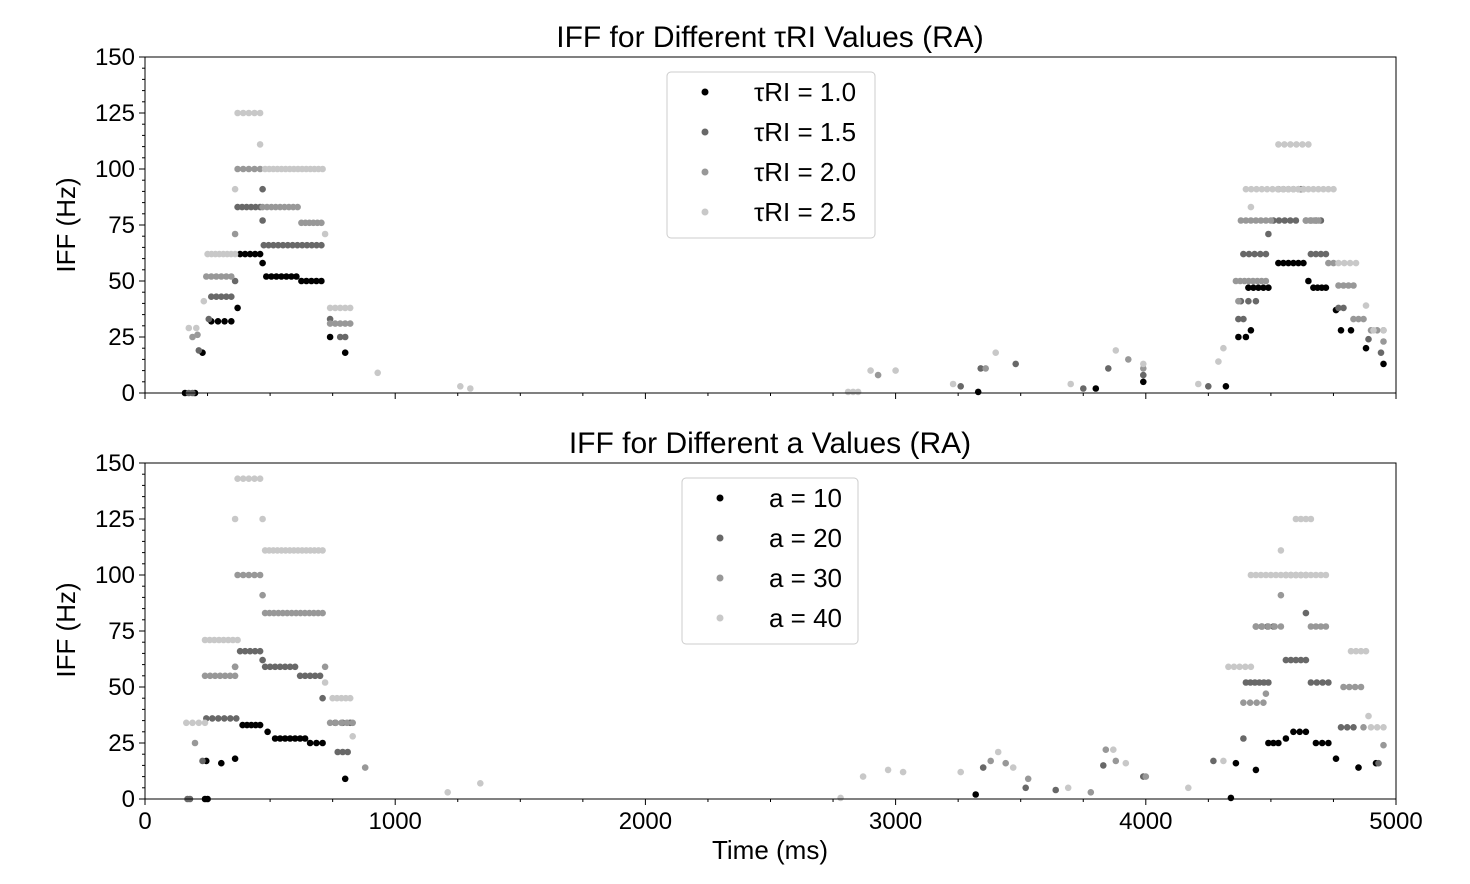  I want to click on y-tick-label: 75, so click(121, 225).